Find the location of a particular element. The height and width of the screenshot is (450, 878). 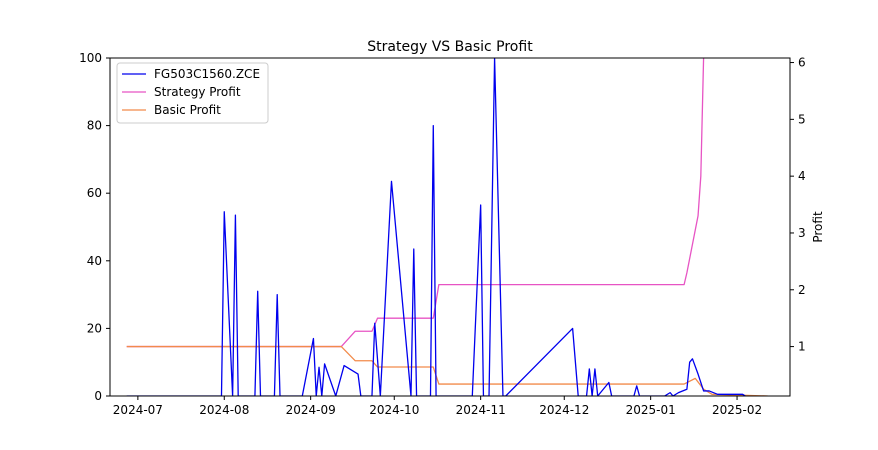

right-axis-label: Profit is located at coordinates (818, 227).